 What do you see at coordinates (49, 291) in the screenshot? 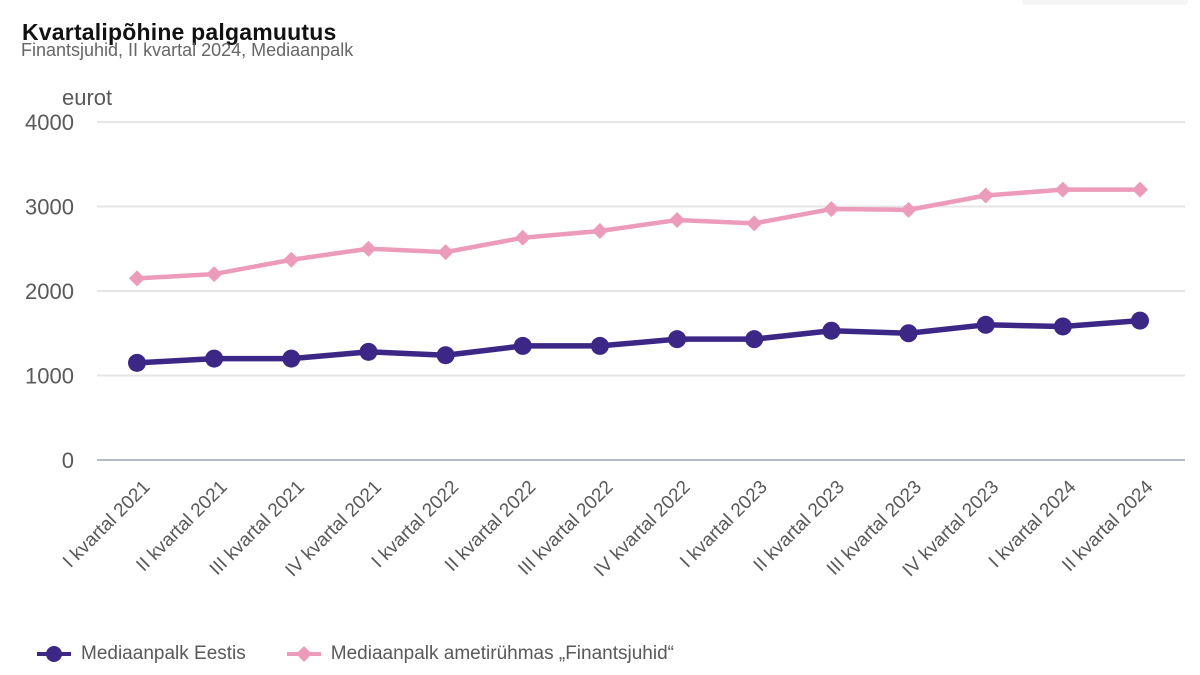
I see `y-axis-tick-label: 2000` at bounding box center [49, 291].